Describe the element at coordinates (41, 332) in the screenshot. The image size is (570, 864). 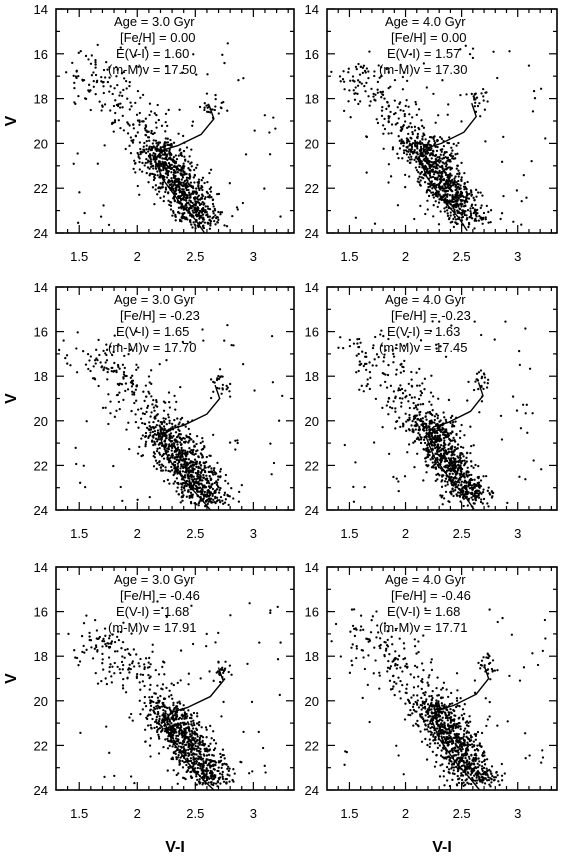
I see `y-tick-label: 16` at that location.